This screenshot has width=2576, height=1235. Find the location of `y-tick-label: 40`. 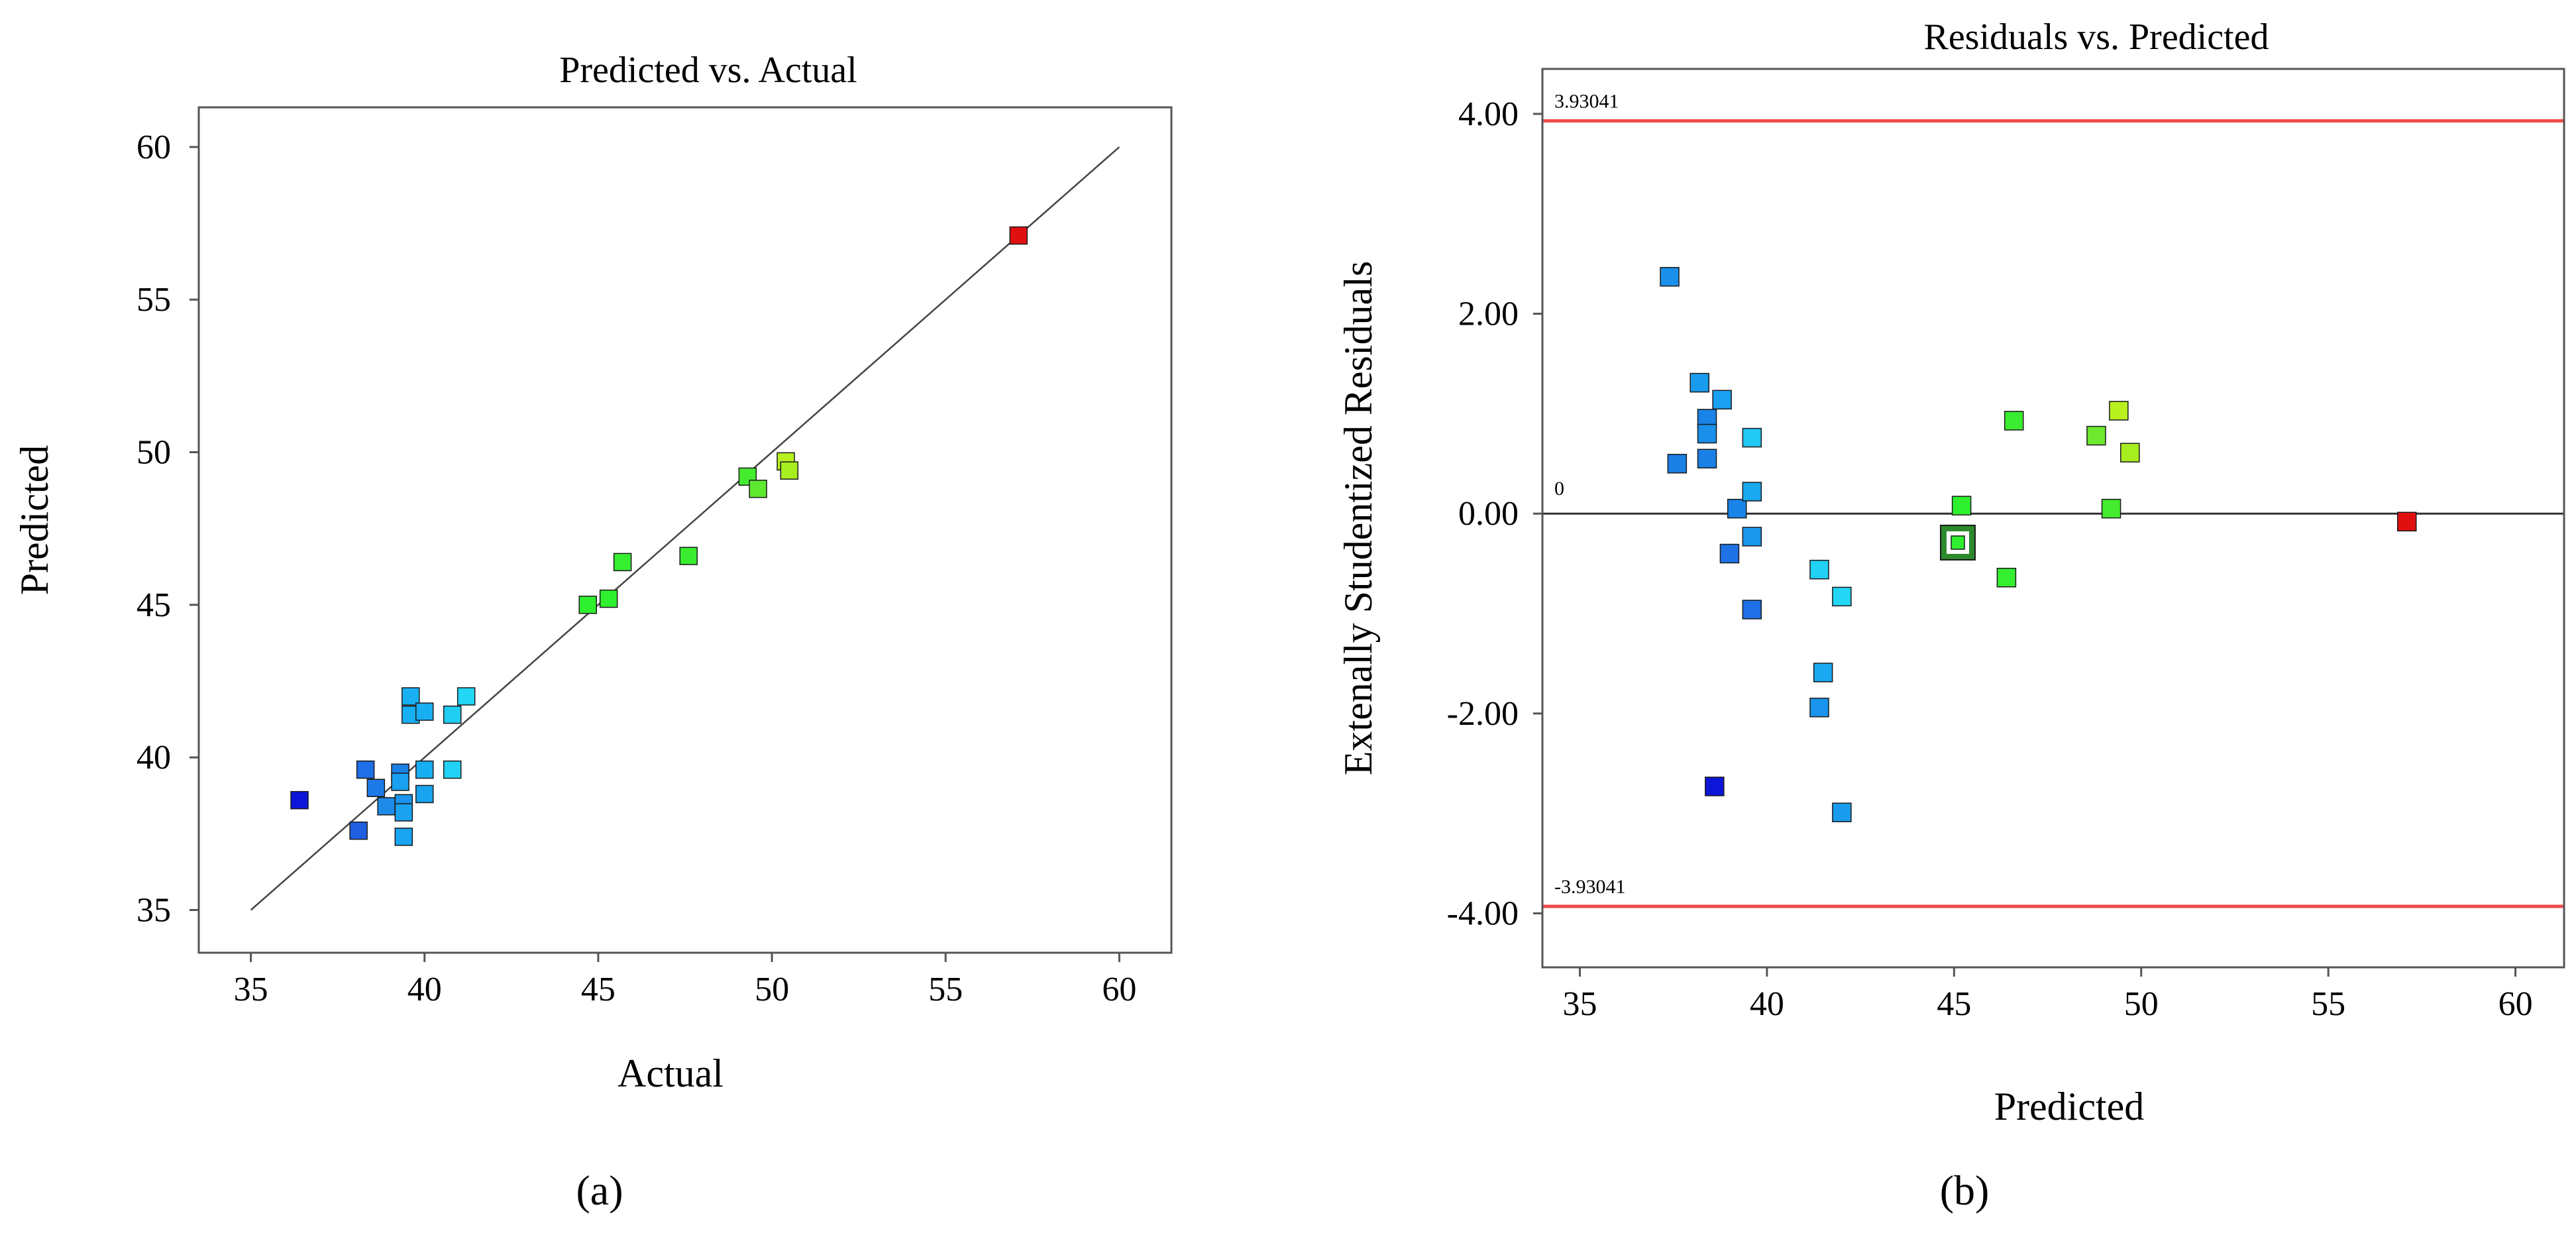

y-tick-label: 40 is located at coordinates (153, 758).